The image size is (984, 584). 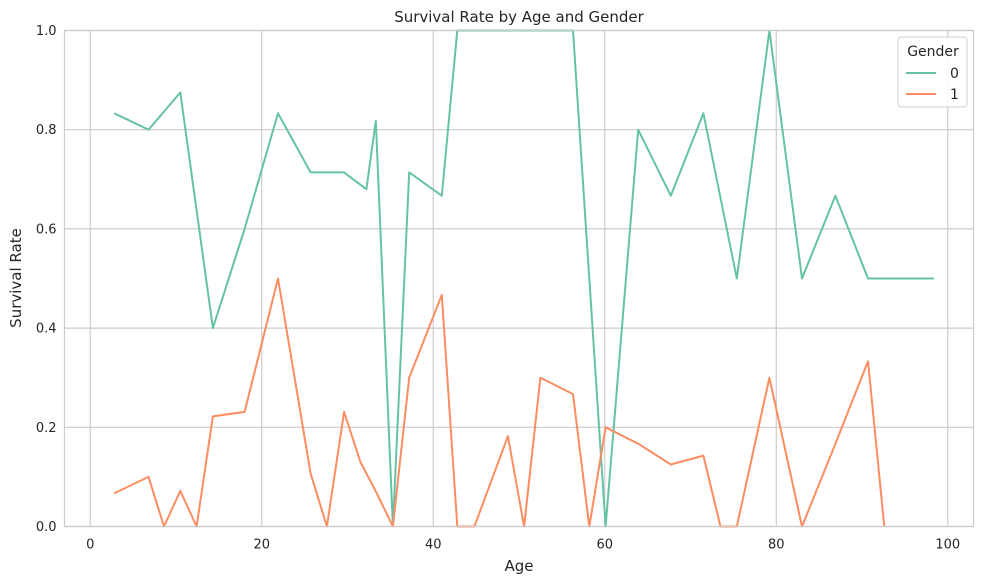 I want to click on x-tick-label: 40, so click(x=433, y=545).